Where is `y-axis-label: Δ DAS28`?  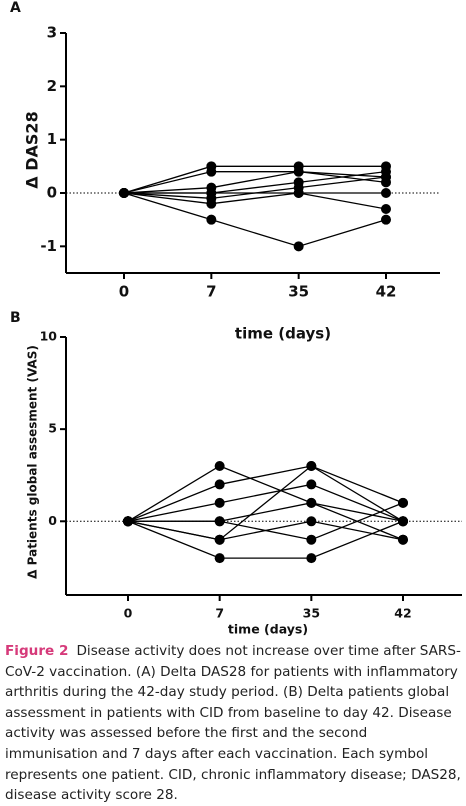 y-axis-label: Δ DAS28 is located at coordinates (32, 149).